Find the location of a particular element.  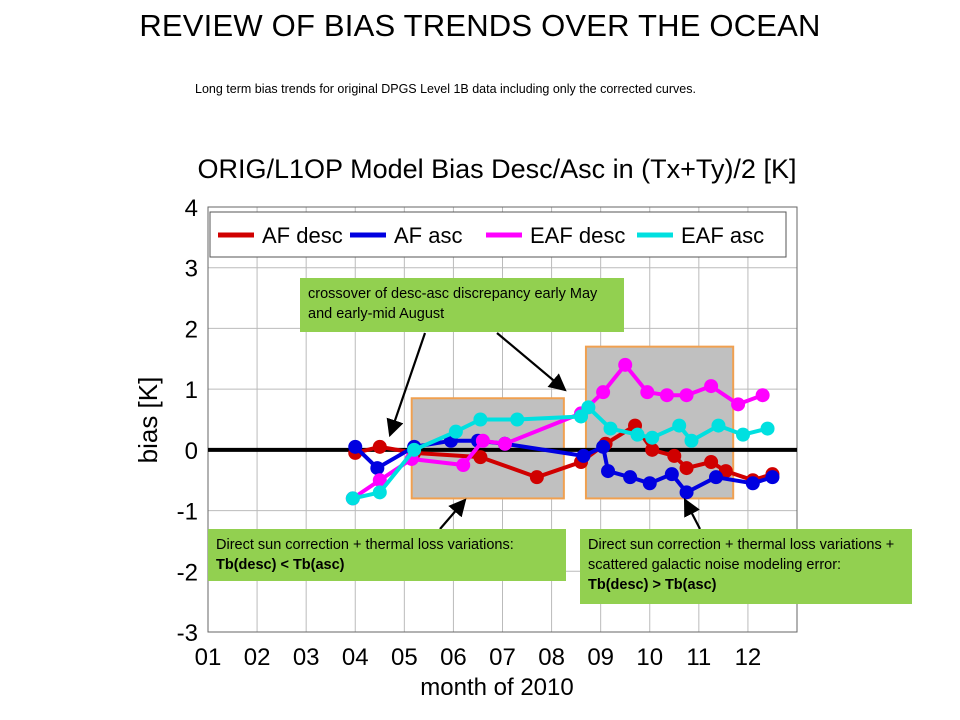

legend: AF desc AF asc EAF desc EAF asc is located at coordinates (498, 234).